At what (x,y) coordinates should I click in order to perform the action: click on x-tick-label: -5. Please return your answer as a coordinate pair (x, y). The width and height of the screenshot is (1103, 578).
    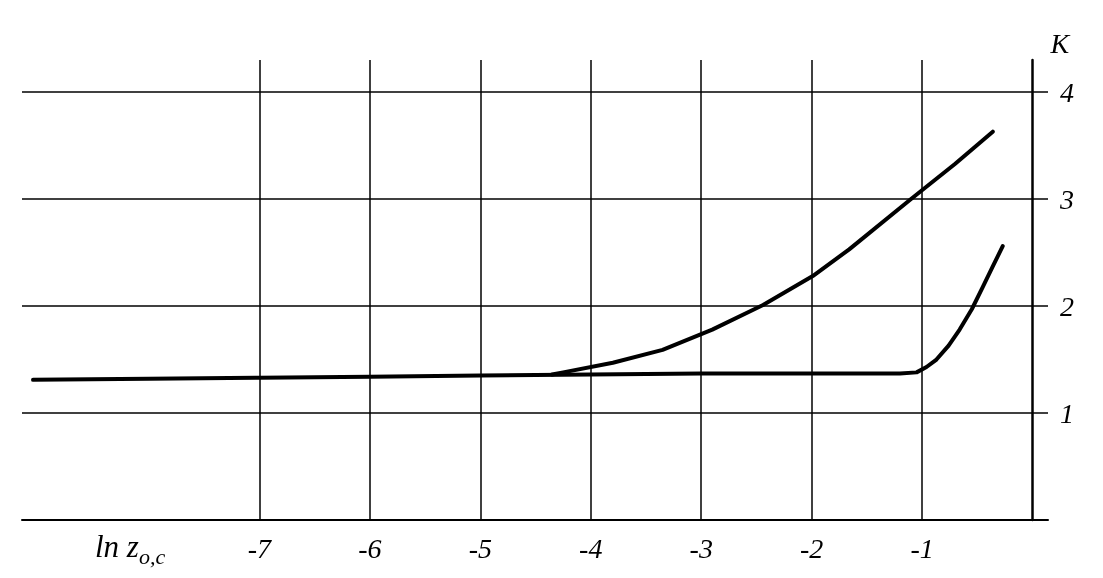
    Looking at the image, I should click on (480, 548).